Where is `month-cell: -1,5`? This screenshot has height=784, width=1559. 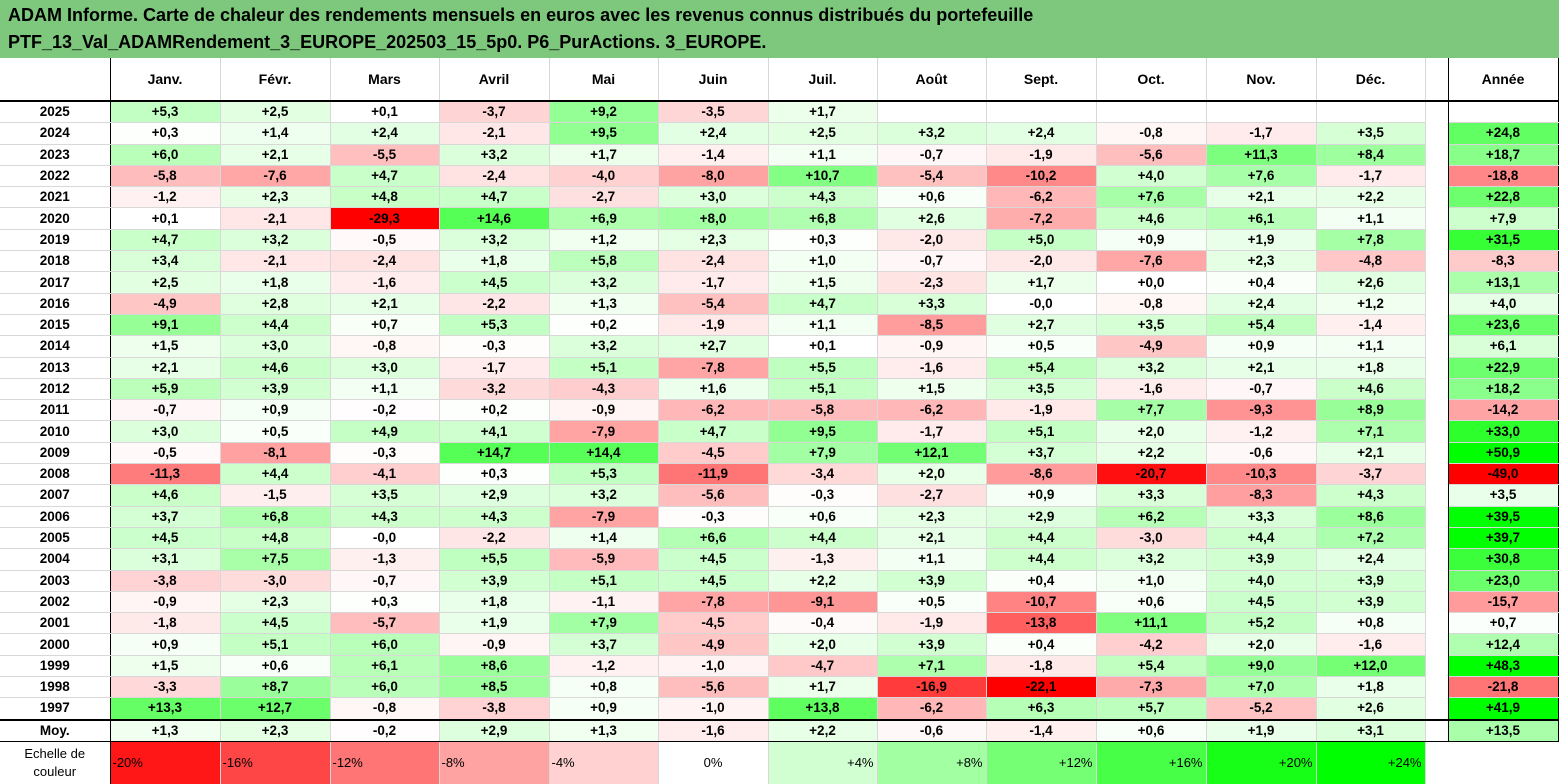 month-cell: -1,5 is located at coordinates (275, 495).